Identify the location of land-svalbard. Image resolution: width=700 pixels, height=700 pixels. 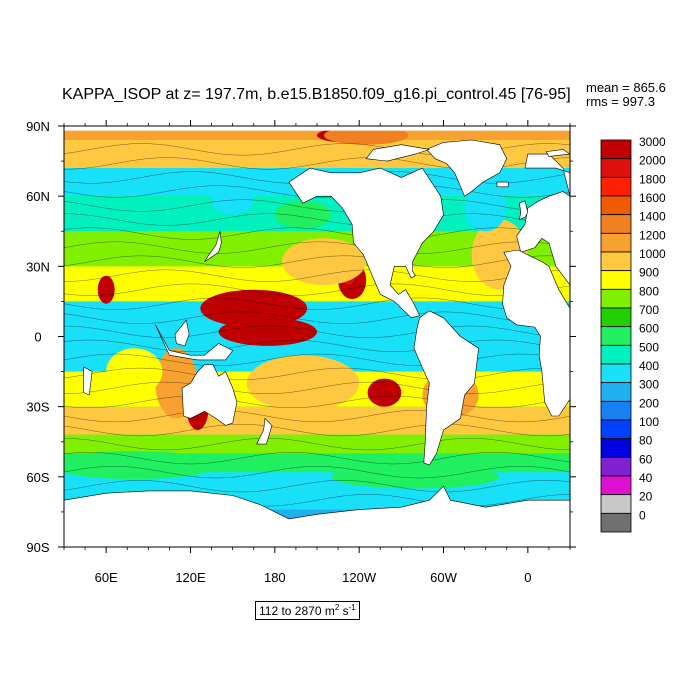
(557, 153).